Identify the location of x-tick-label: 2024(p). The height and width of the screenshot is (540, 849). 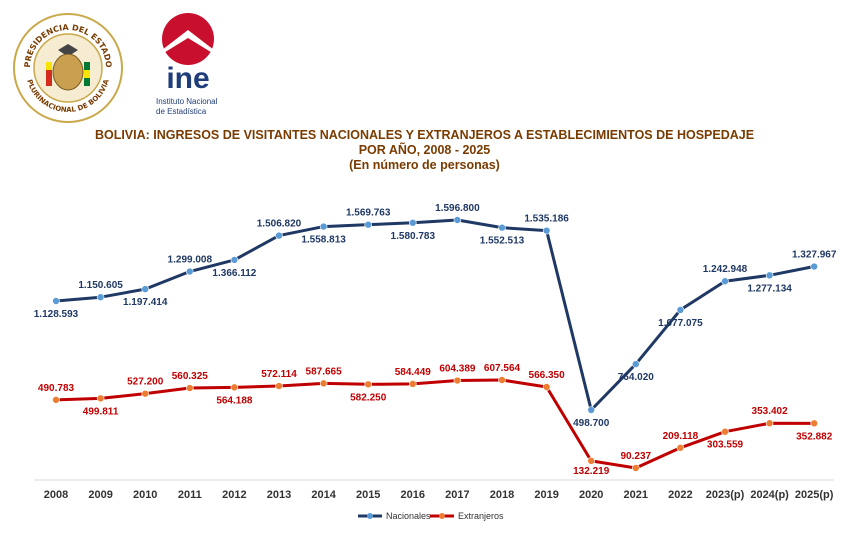
(769, 495).